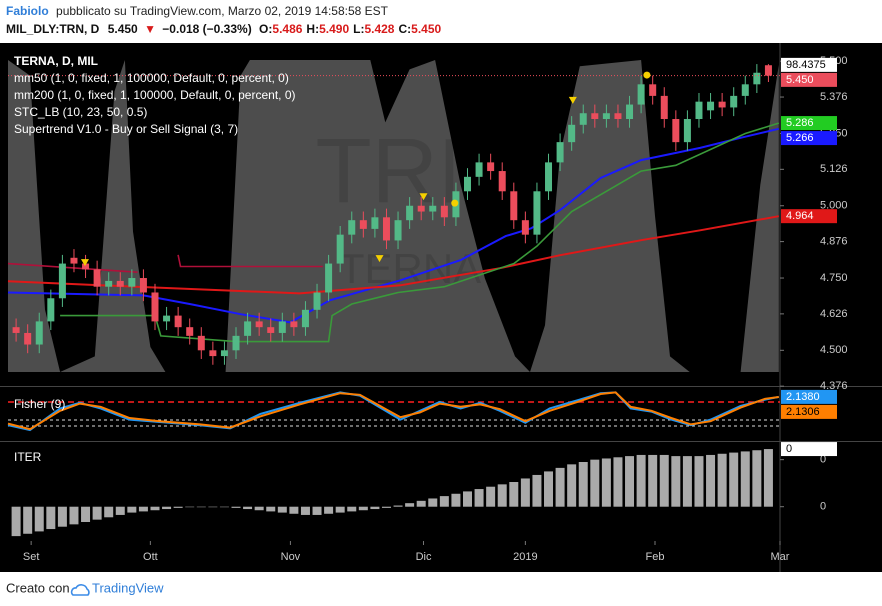 This screenshot has height=606, width=882. I want to click on pane-title: ITER, so click(28, 457).